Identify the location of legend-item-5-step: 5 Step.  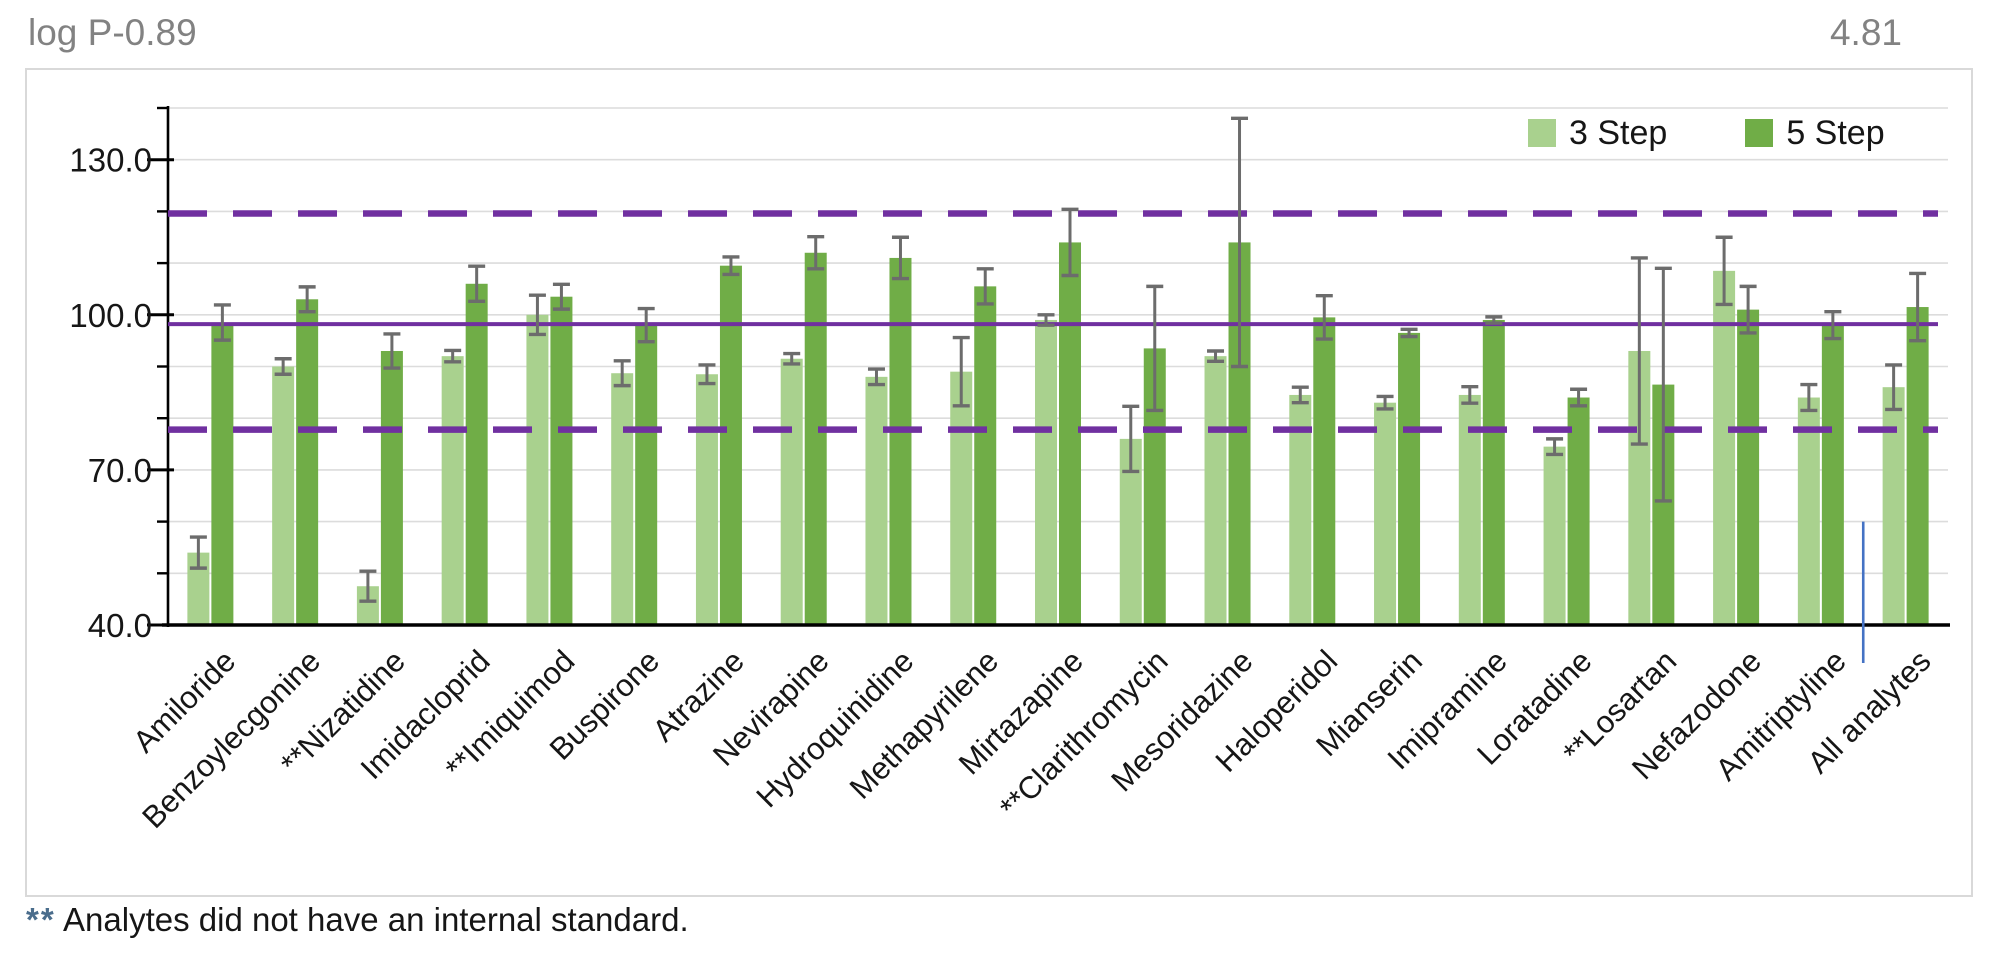
(1815, 133).